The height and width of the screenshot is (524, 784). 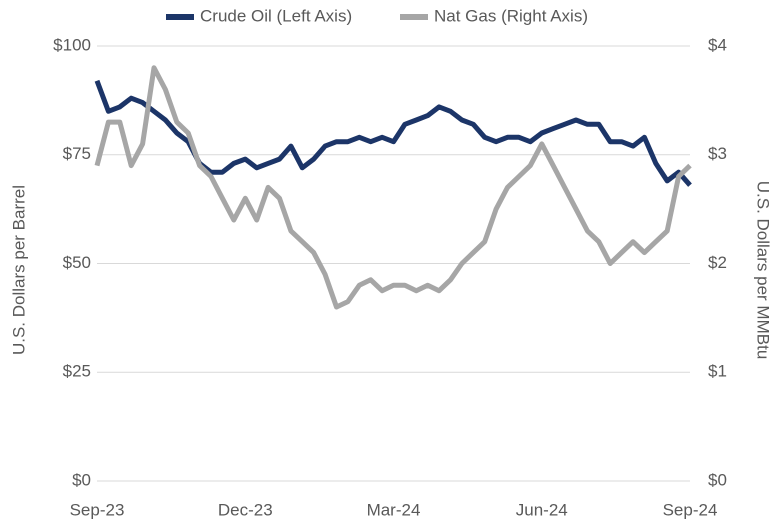 I want to click on x-tick-label: Jun-24, so click(x=542, y=509).